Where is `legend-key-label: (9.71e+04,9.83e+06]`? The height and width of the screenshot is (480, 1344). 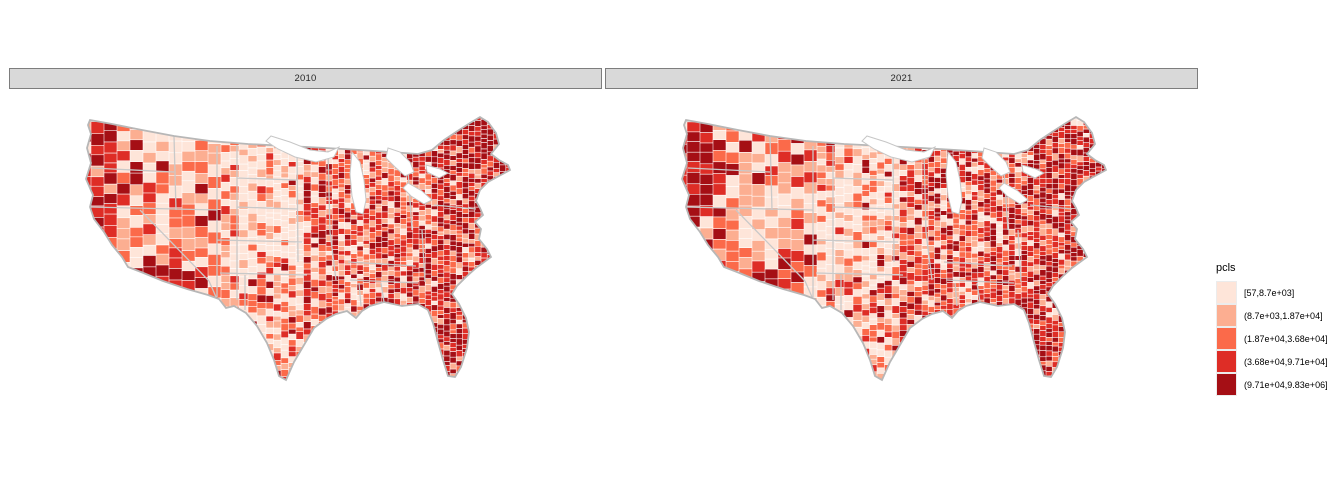 legend-key-label: (9.71e+04,9.83e+06] is located at coordinates (1286, 384).